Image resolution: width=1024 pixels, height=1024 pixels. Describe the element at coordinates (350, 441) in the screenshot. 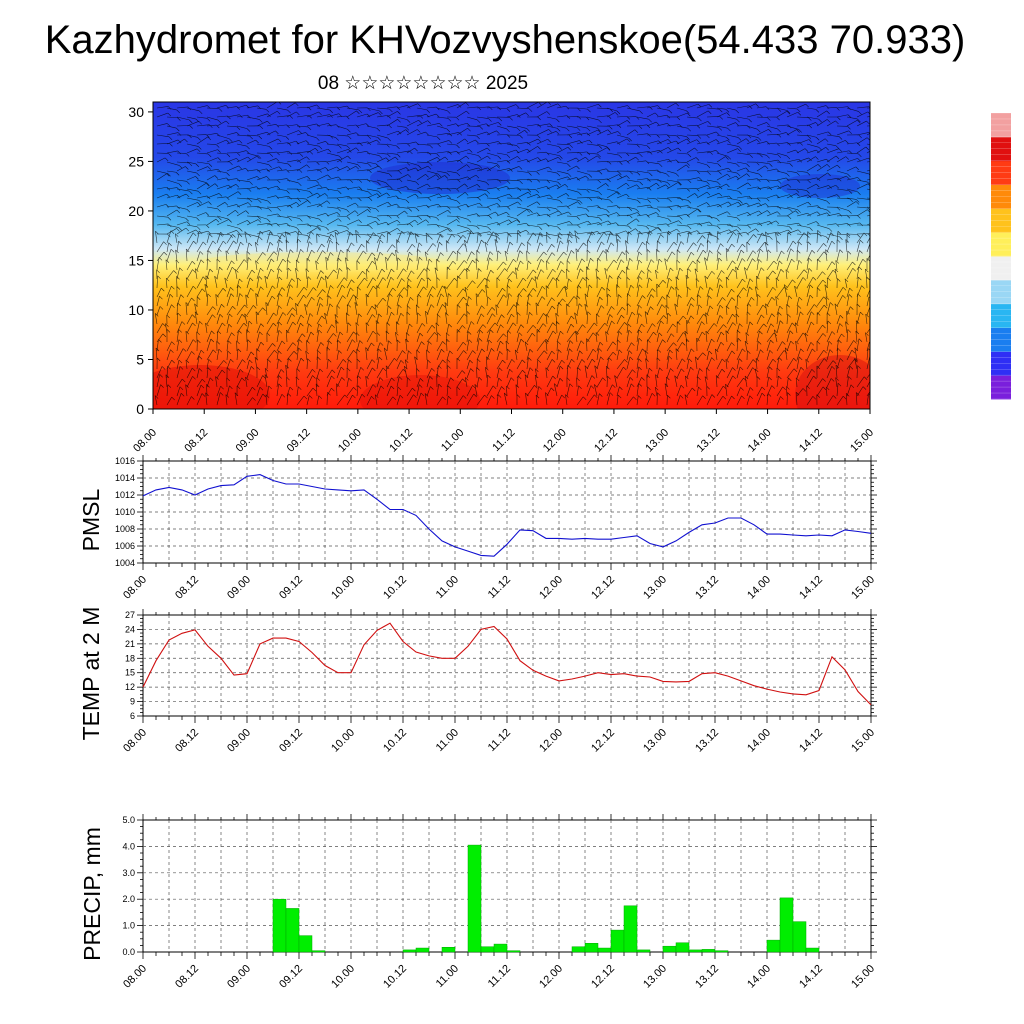

I see `x-tick-label: 10.00` at that location.